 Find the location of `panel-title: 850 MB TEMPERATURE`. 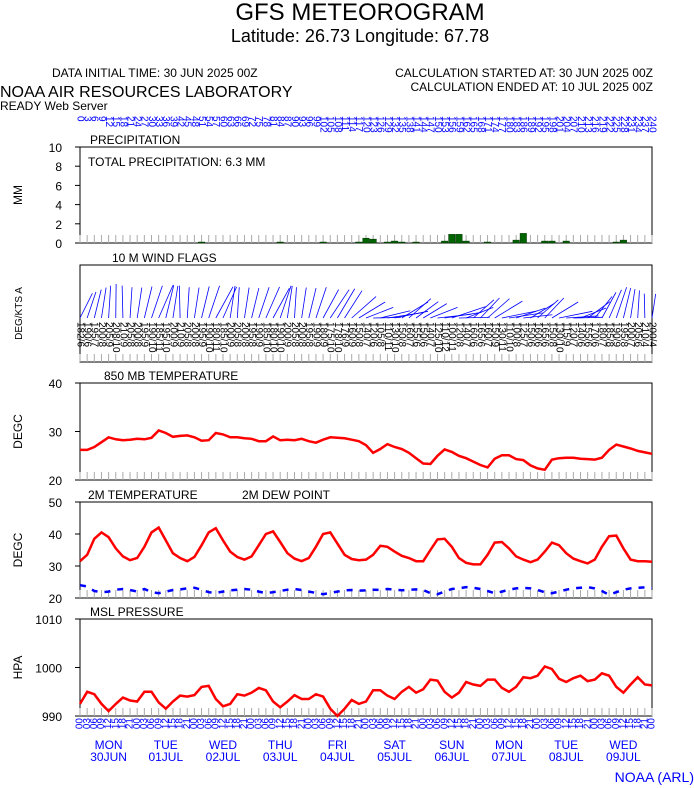

panel-title: 850 MB TEMPERATURE is located at coordinates (171, 376).